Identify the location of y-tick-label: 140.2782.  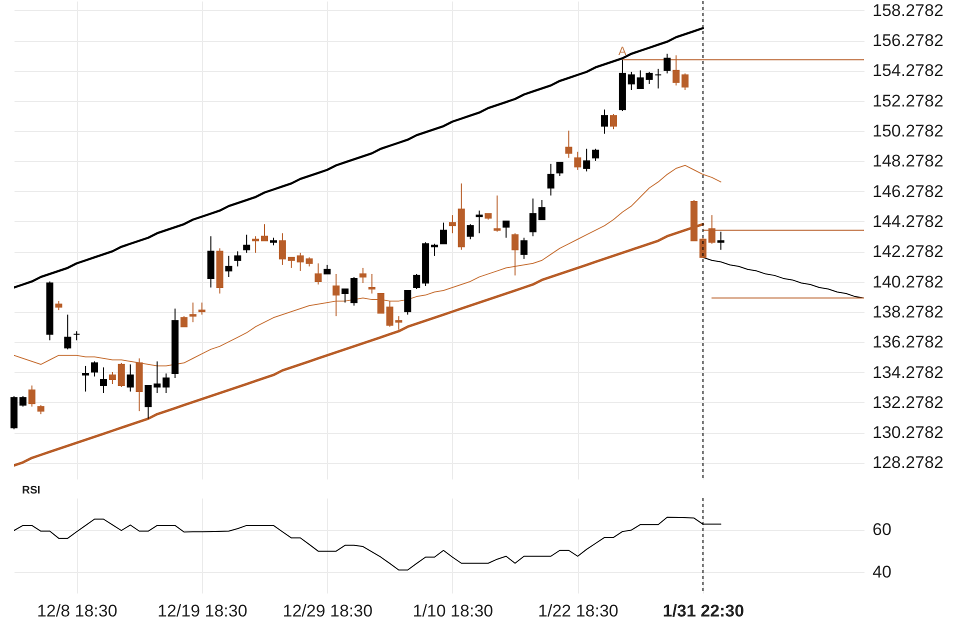
(908, 282).